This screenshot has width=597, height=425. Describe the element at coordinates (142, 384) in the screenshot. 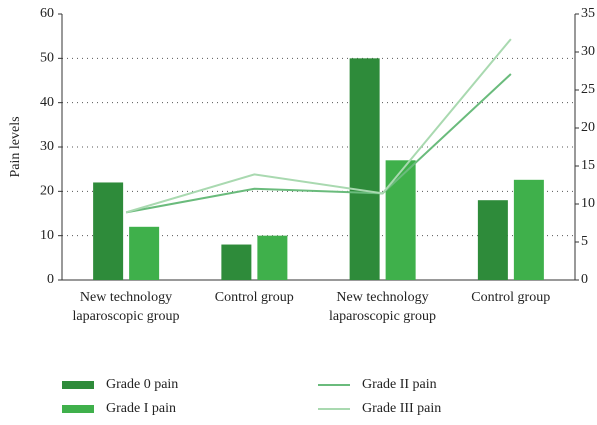

I see `legend-label: Grade 0 pain` at that location.